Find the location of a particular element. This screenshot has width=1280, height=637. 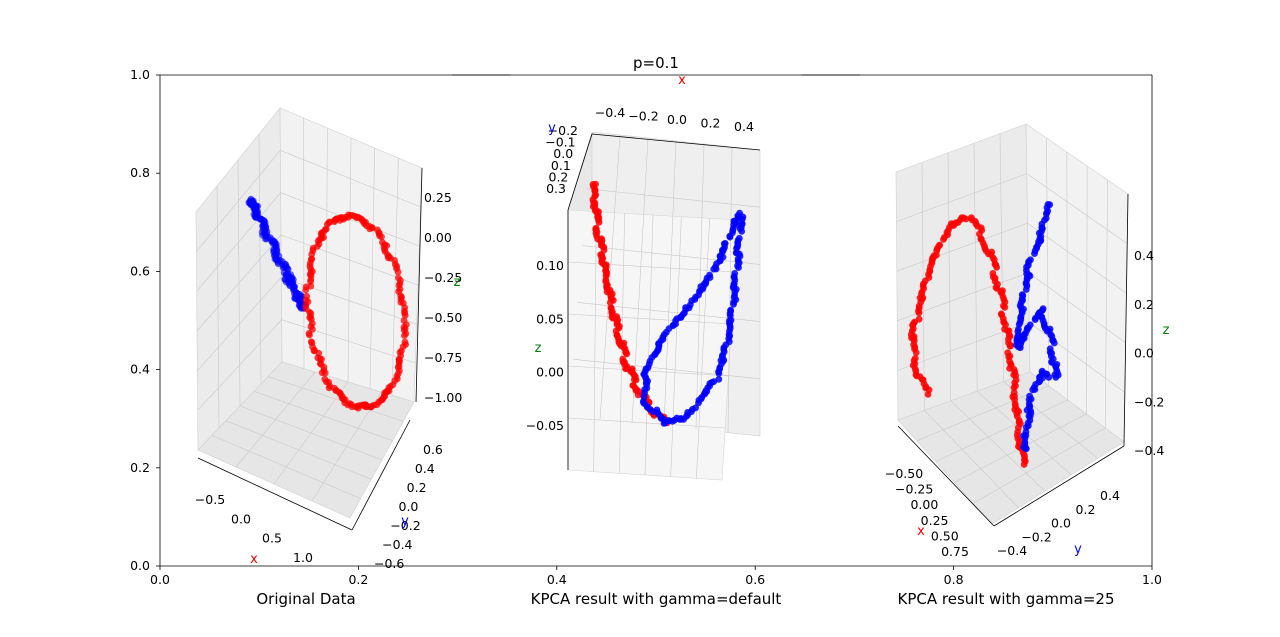

z-tick-label: 0.00 is located at coordinates (438, 237).